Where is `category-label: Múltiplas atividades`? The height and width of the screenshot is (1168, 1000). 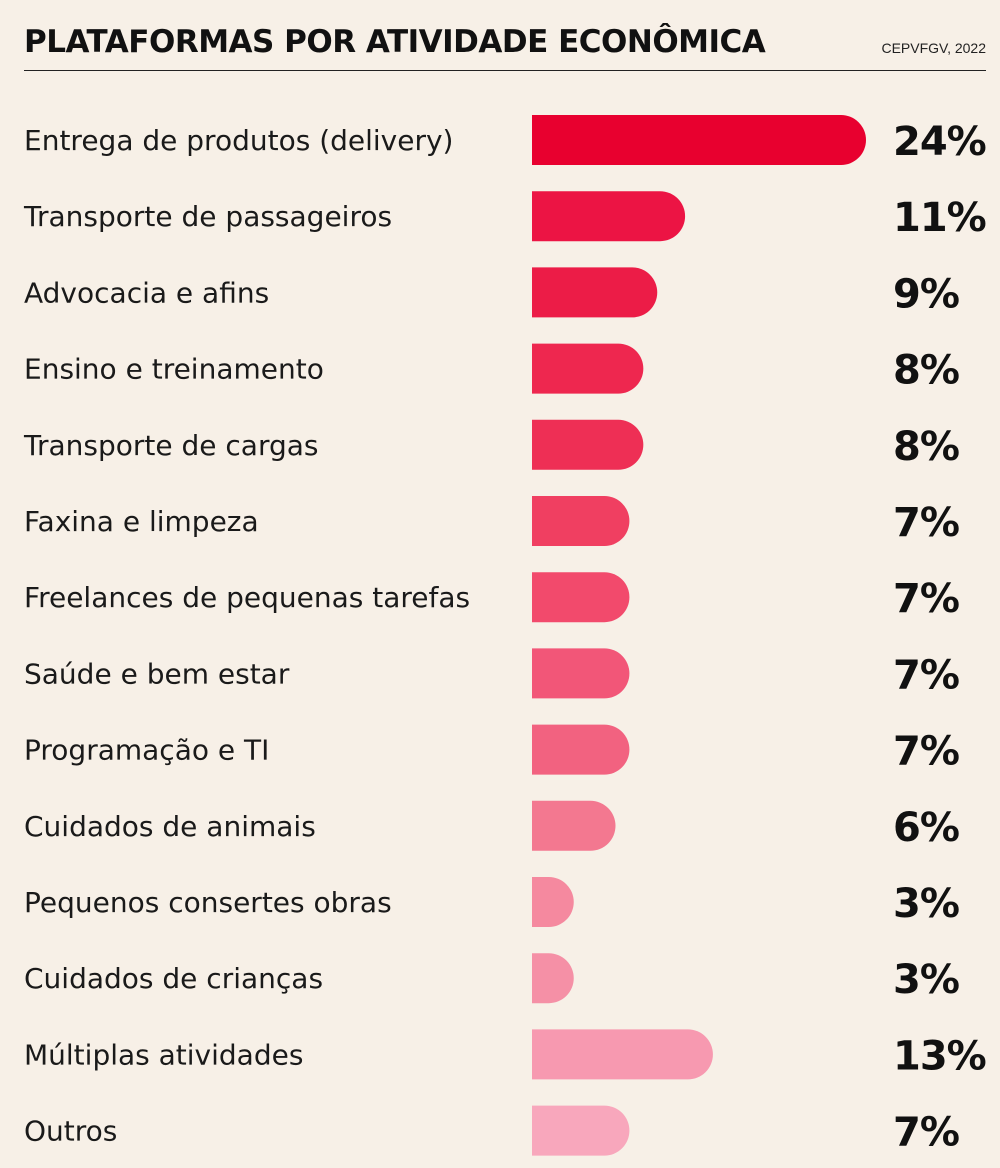 category-label: Múltiplas atividades is located at coordinates (163, 1054).